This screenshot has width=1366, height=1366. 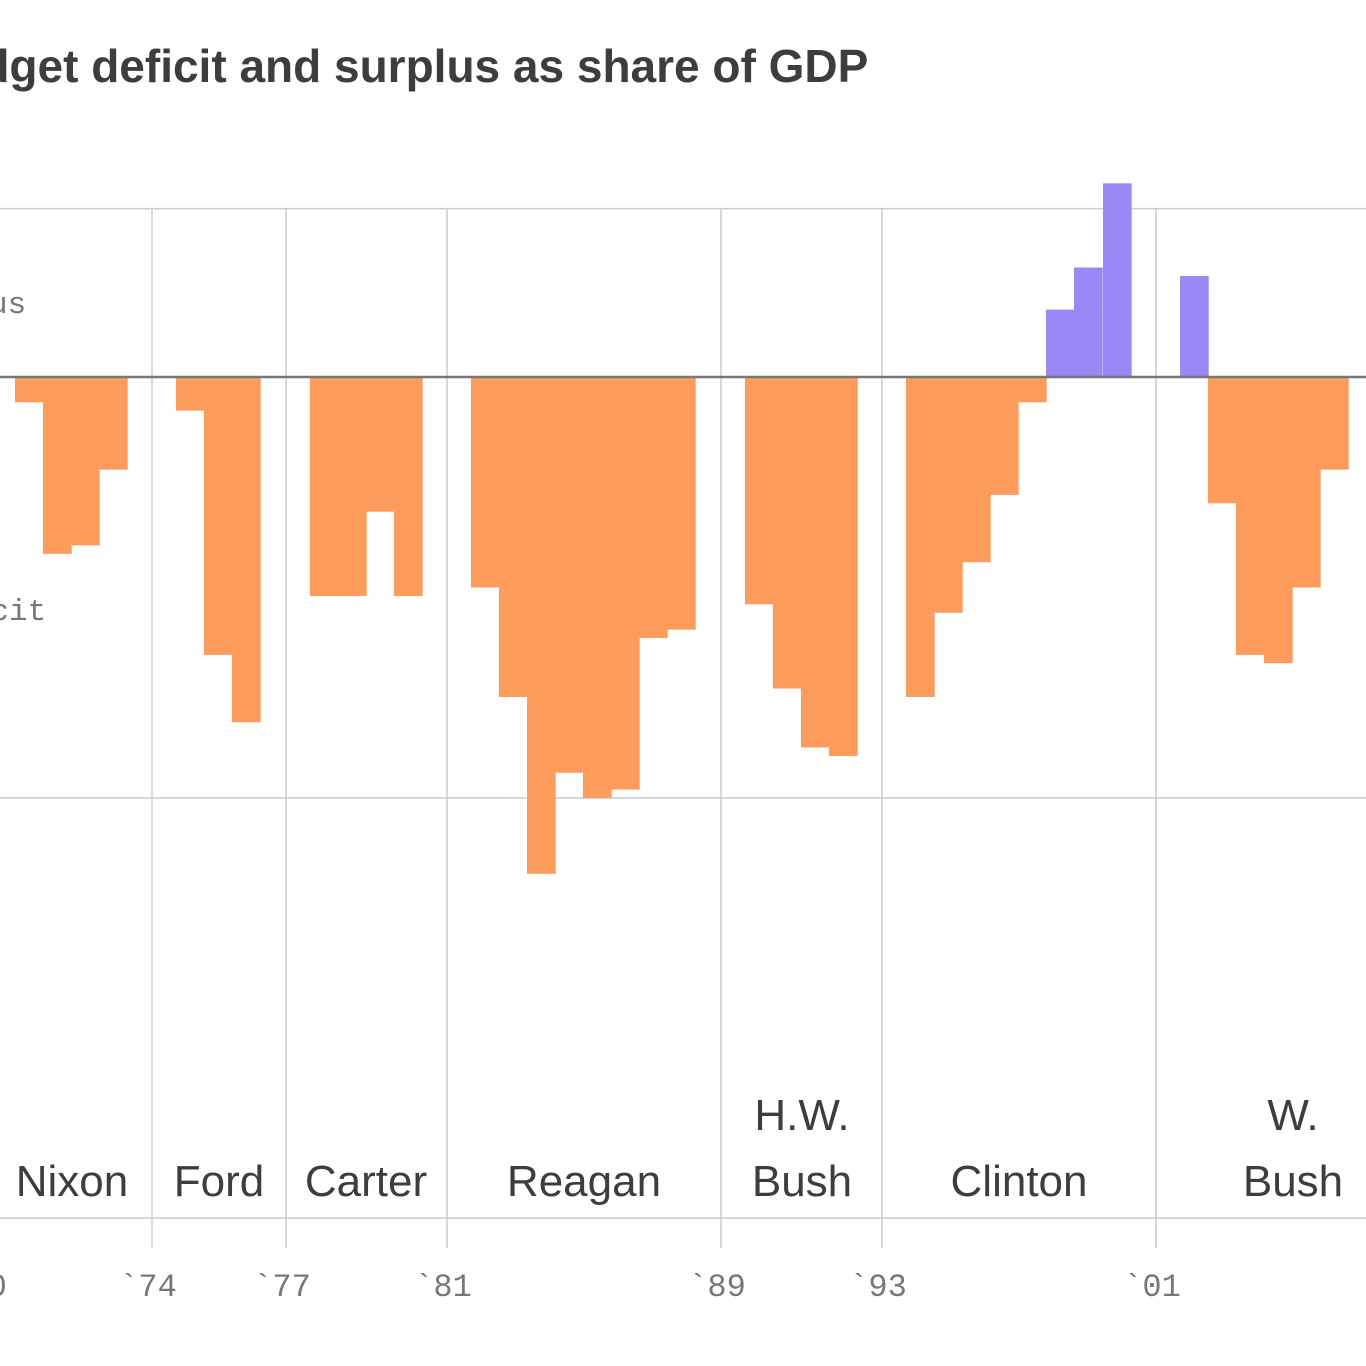 What do you see at coordinates (681, 503) in the screenshot?
I see `bar-1988` at bounding box center [681, 503].